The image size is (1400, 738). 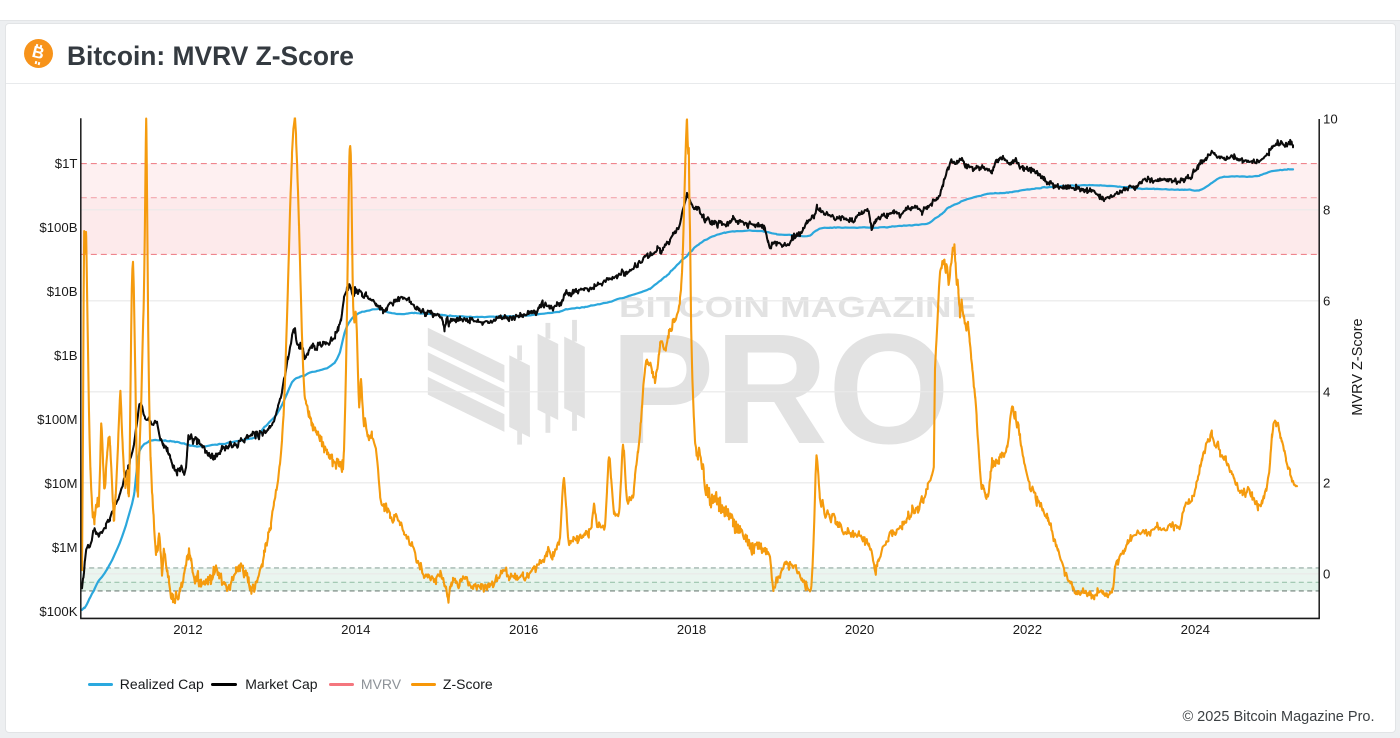 I want to click on svg-text: 0, so click(x=1326, y=573).